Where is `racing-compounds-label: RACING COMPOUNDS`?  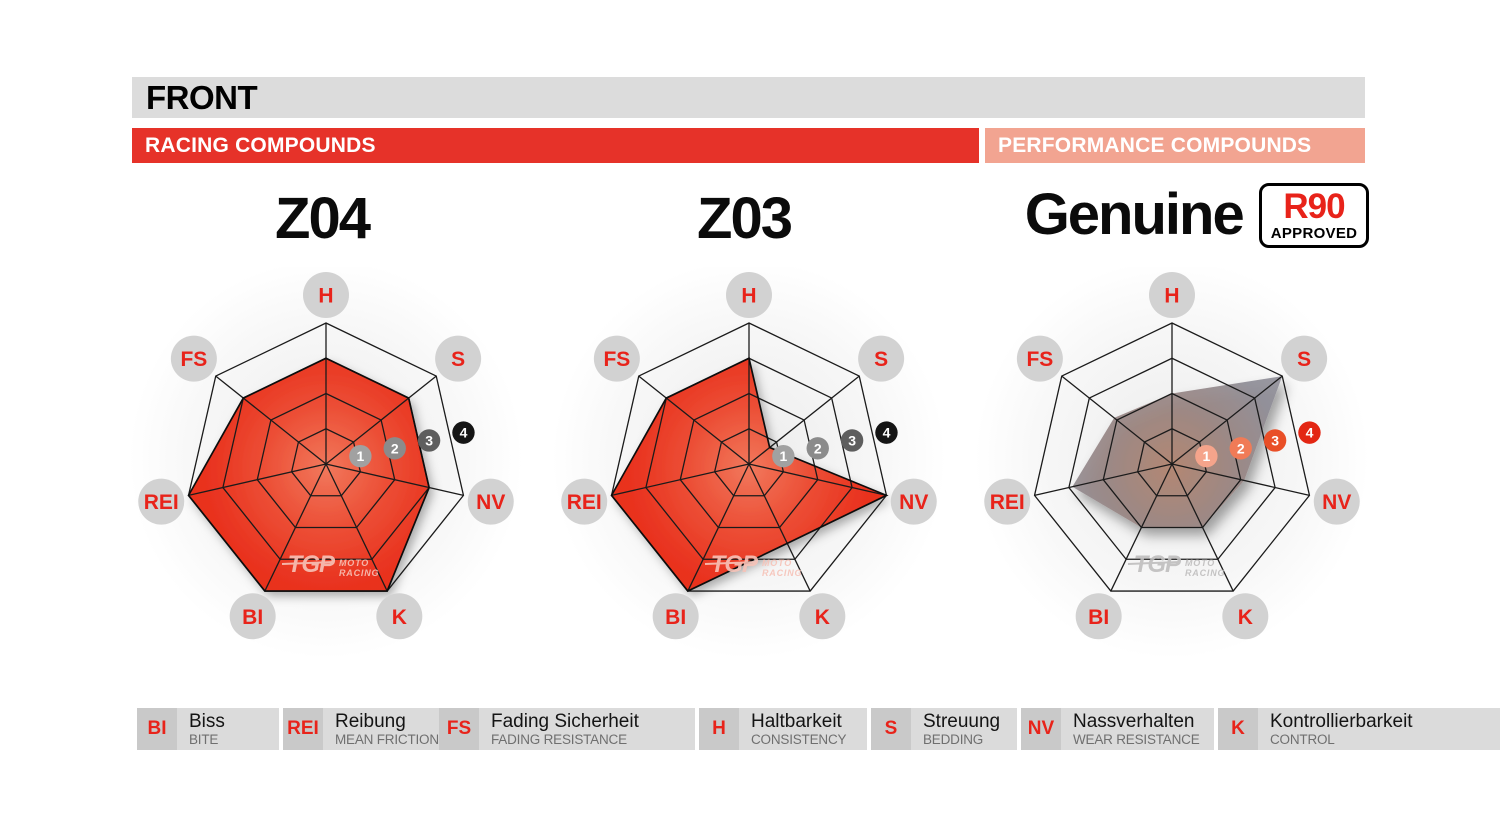 racing-compounds-label: RACING COMPOUNDS is located at coordinates (260, 145).